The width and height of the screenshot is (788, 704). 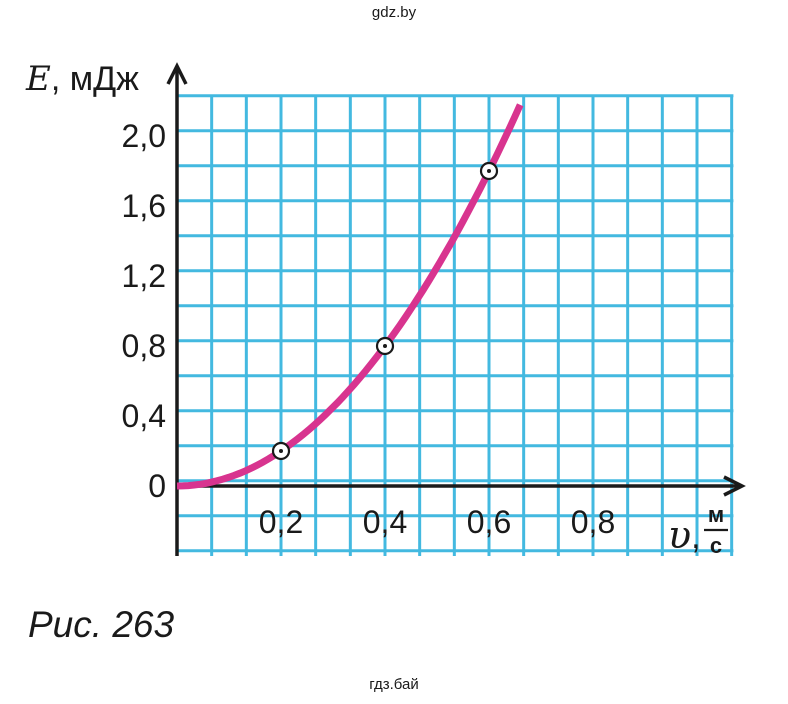 I want to click on x-tick-label: 0,6, so click(x=489, y=522).